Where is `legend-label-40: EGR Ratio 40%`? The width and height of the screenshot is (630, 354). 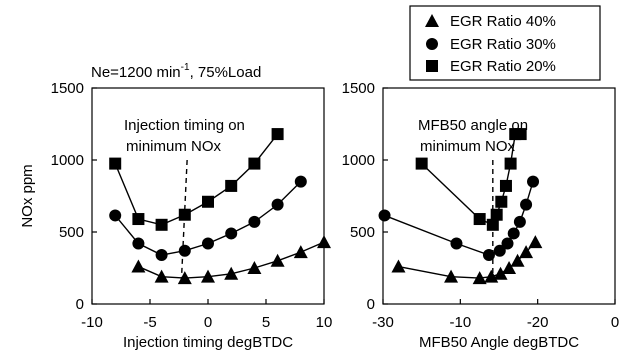 legend-label-40: EGR Ratio 40% is located at coordinates (503, 21).